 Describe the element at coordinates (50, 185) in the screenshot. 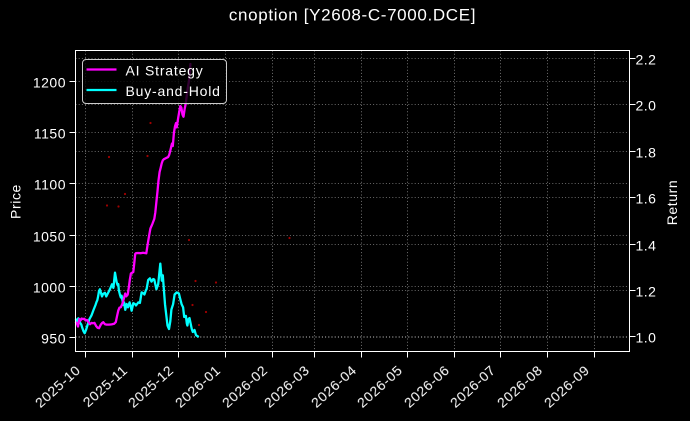

I see `svg-text: 1100` at that location.